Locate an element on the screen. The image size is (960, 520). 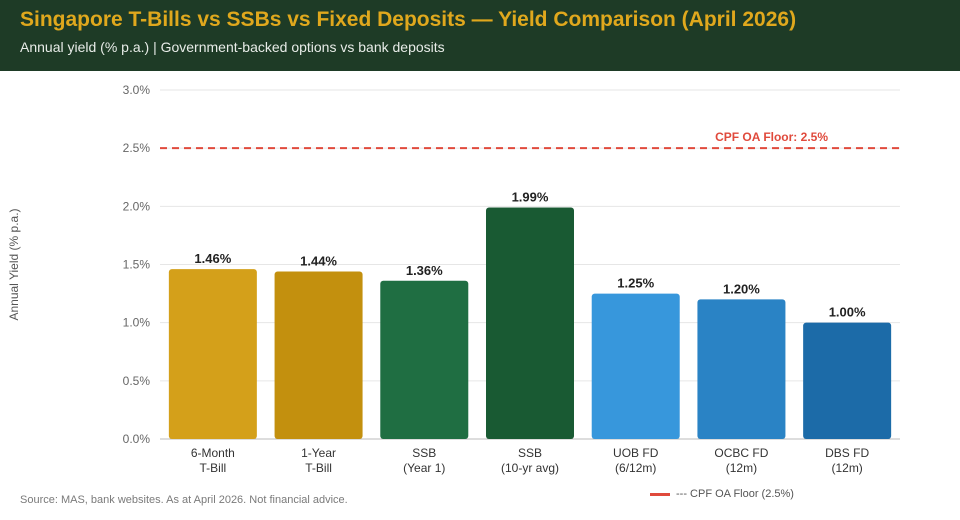
y-tick-label: 2.5% is located at coordinates (137, 148).